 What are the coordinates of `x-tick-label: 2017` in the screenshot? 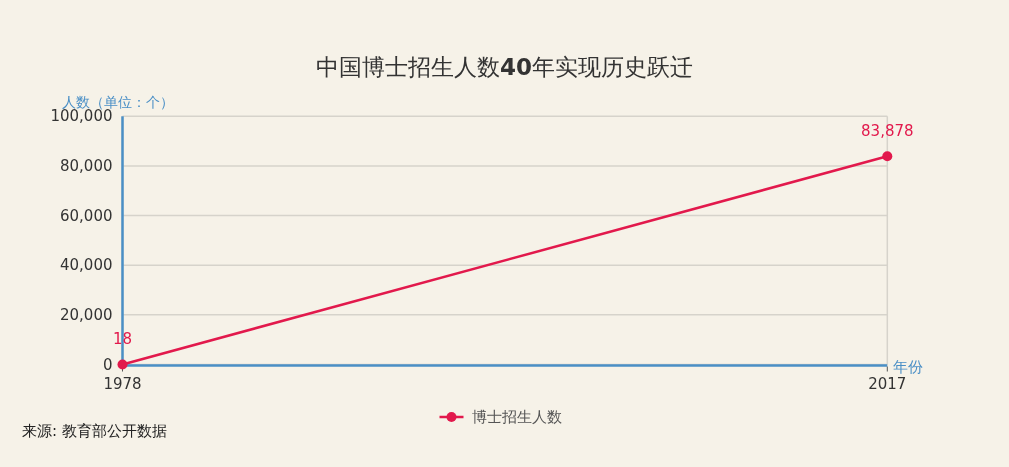 It's located at (887, 383).